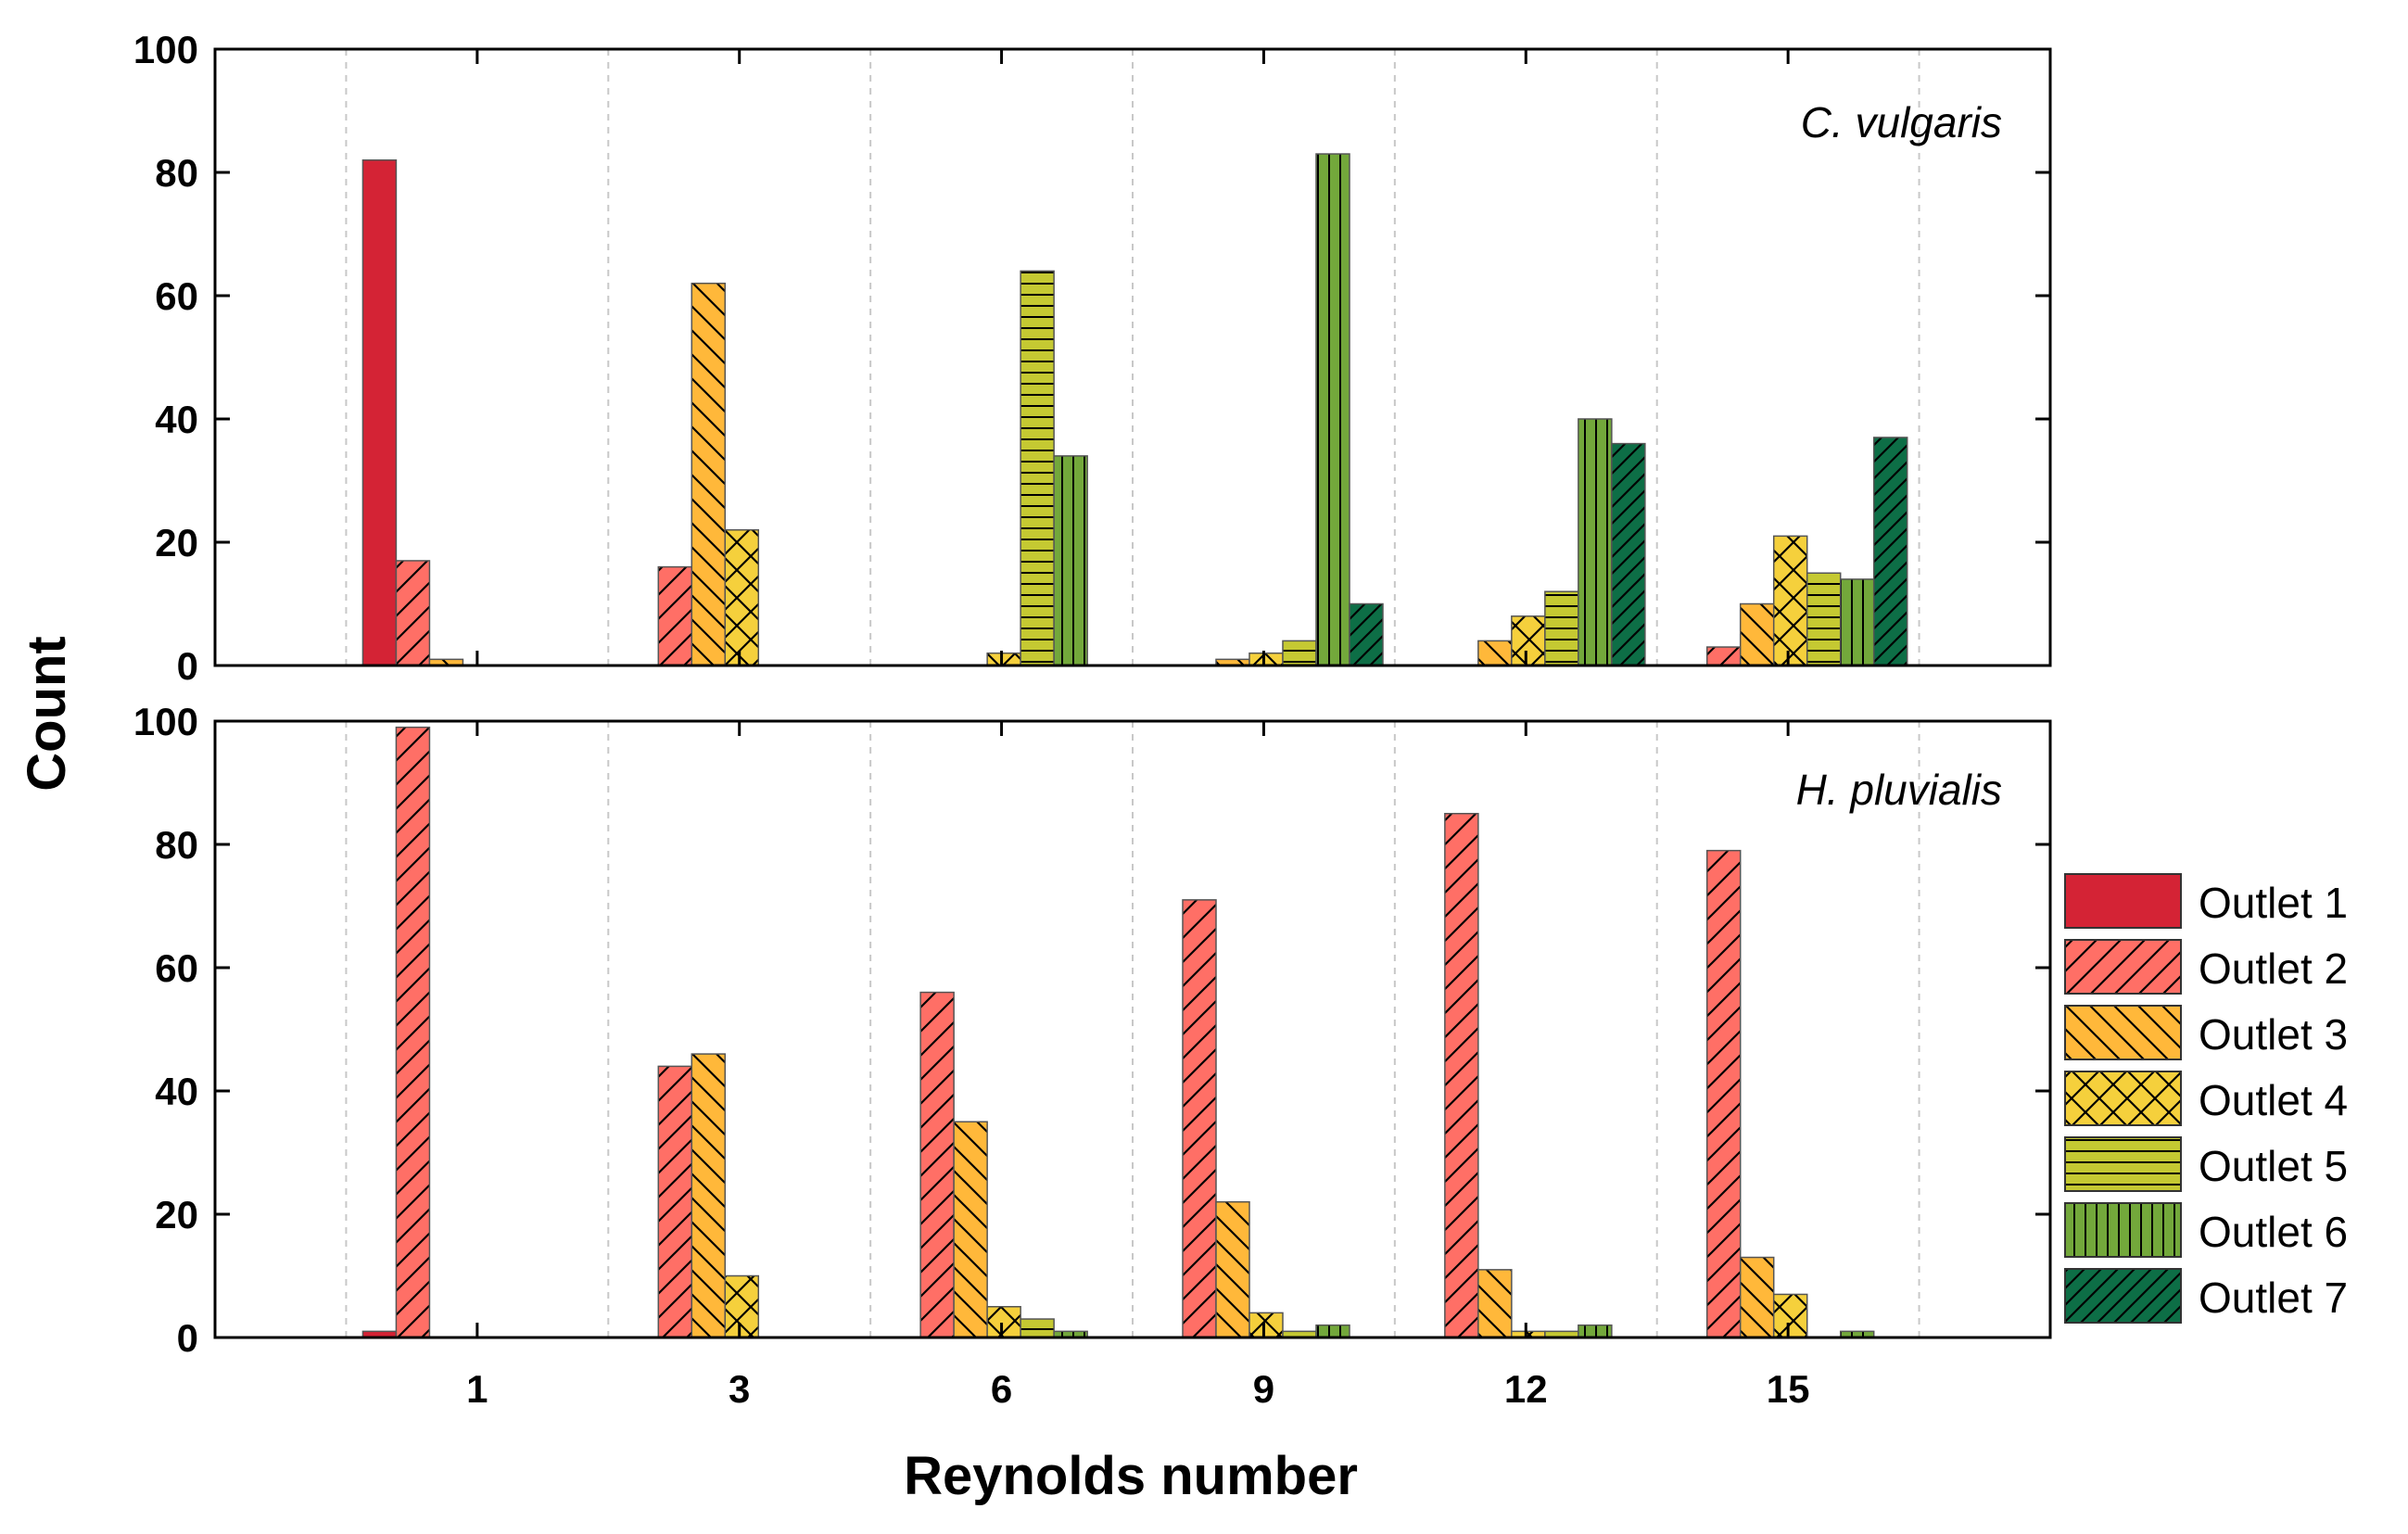 This screenshot has width=2408, height=1534. Describe the element at coordinates (2273, 968) in the screenshot. I see `legend-label-outlet-2: Outlet 2` at that location.